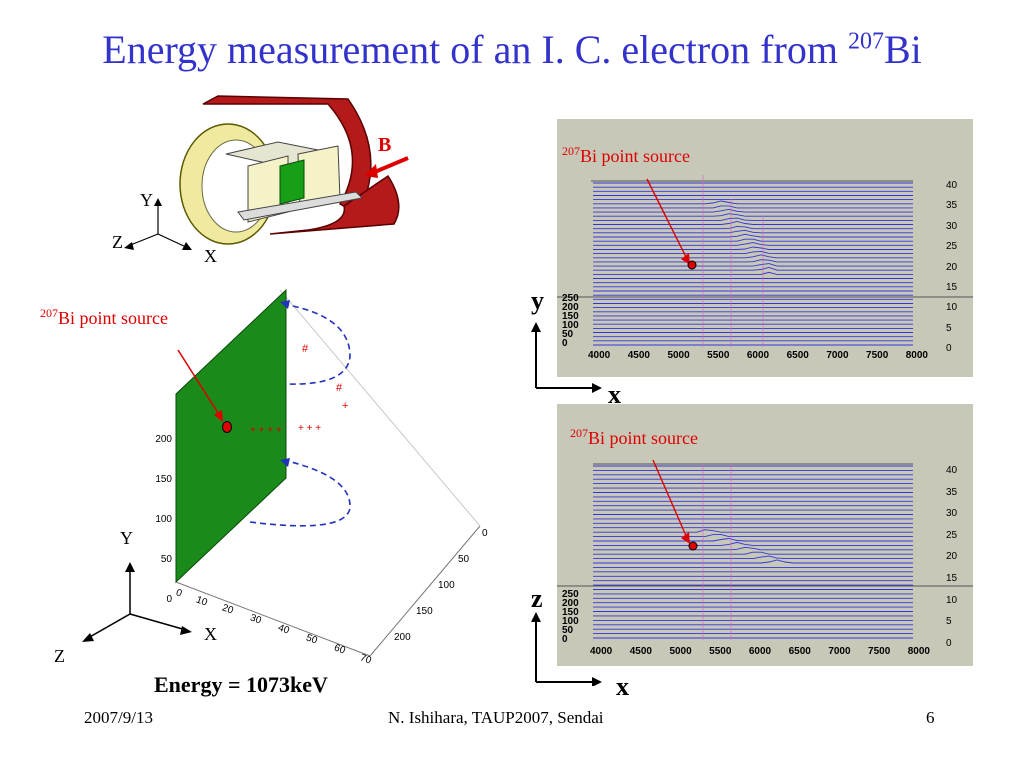 Image resolution: width=1024 pixels, height=768 pixels. I want to click on detector-axis-y: Y, so click(146, 200).